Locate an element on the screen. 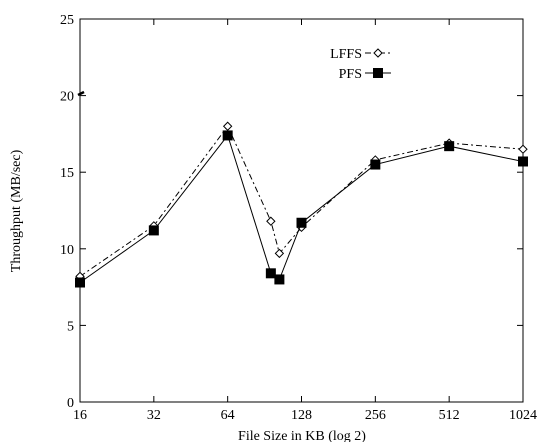 This screenshot has height=442, width=541. x-tick-label: 512 is located at coordinates (449, 415).